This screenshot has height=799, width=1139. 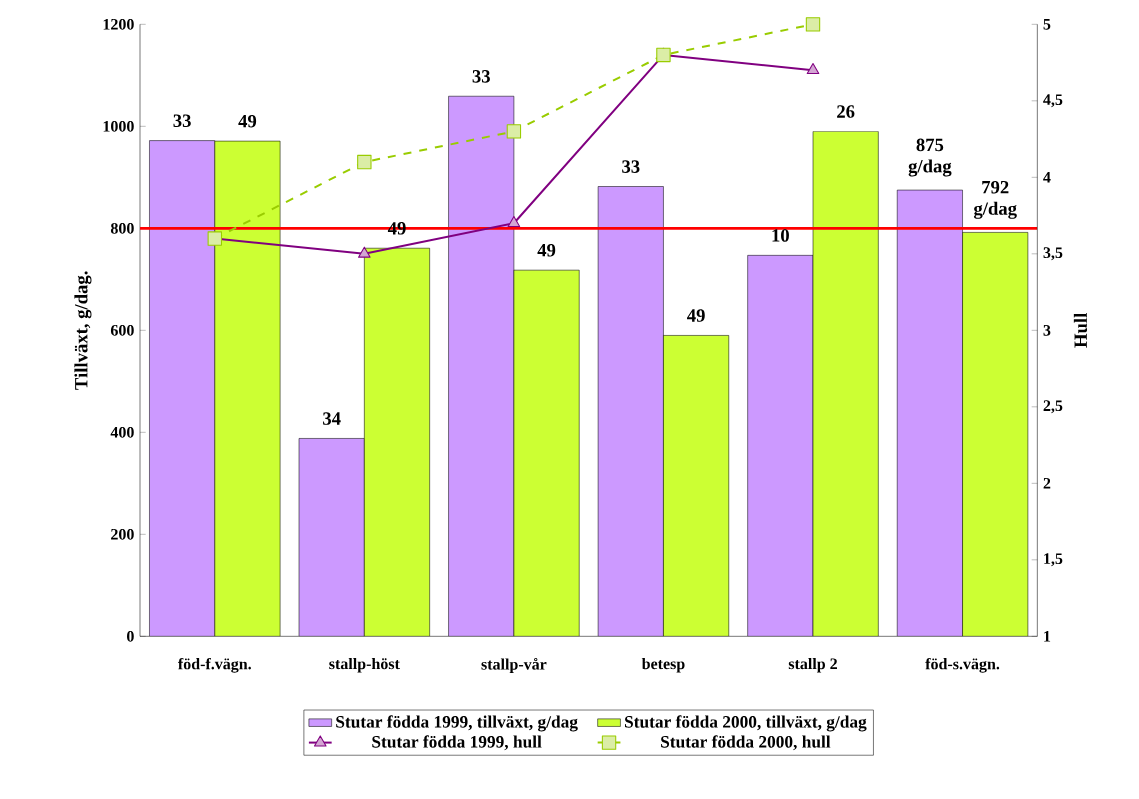 I want to click on y2-axis-title: Hull, so click(x=1080, y=330).